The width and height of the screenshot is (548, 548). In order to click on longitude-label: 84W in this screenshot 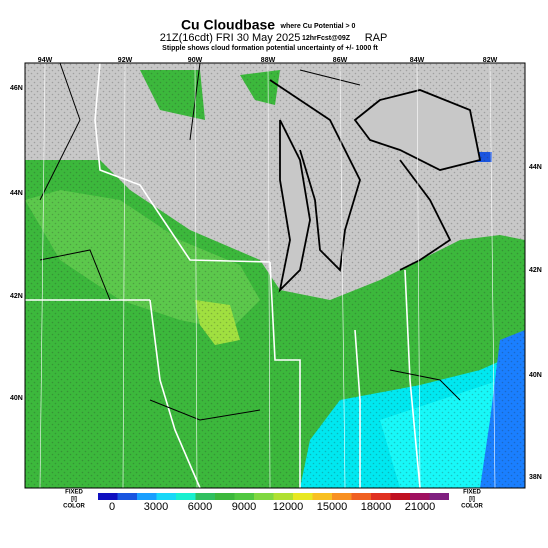, I will do `click(417, 60)`.